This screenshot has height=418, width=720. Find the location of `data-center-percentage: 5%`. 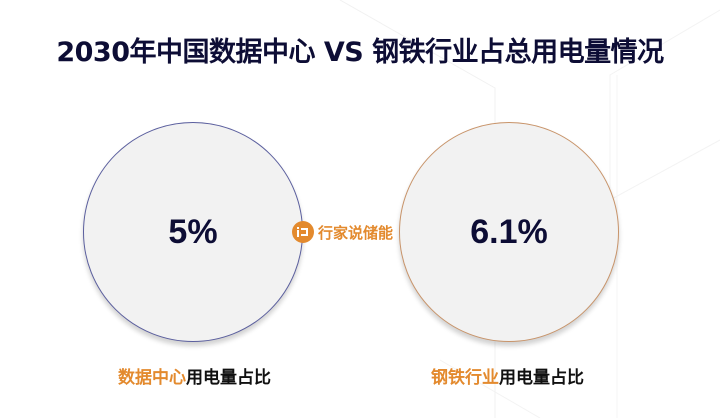

data-center-percentage: 5% is located at coordinates (193, 231).